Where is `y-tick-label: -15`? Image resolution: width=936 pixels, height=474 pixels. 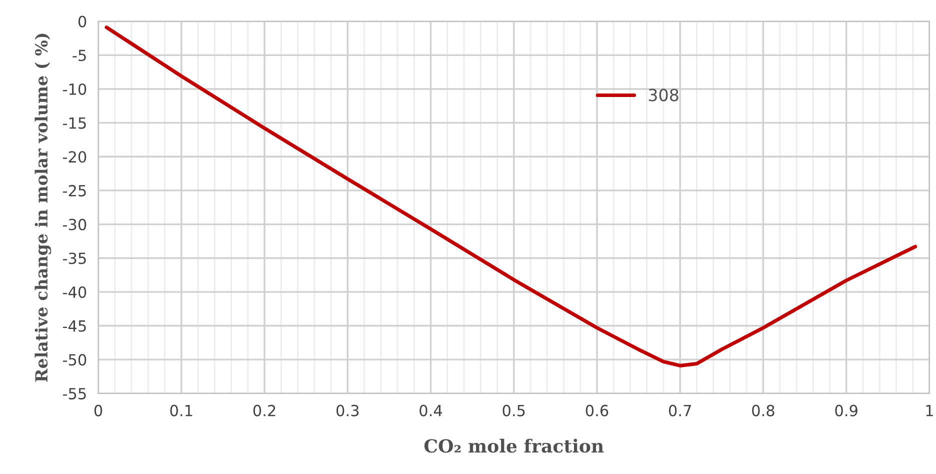 y-tick-label: -15 is located at coordinates (74, 123).